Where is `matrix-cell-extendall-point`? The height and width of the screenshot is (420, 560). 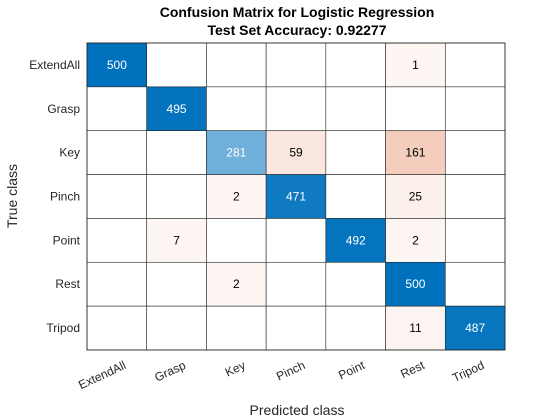
matrix-cell-extendall-point is located at coordinates (356, 65).